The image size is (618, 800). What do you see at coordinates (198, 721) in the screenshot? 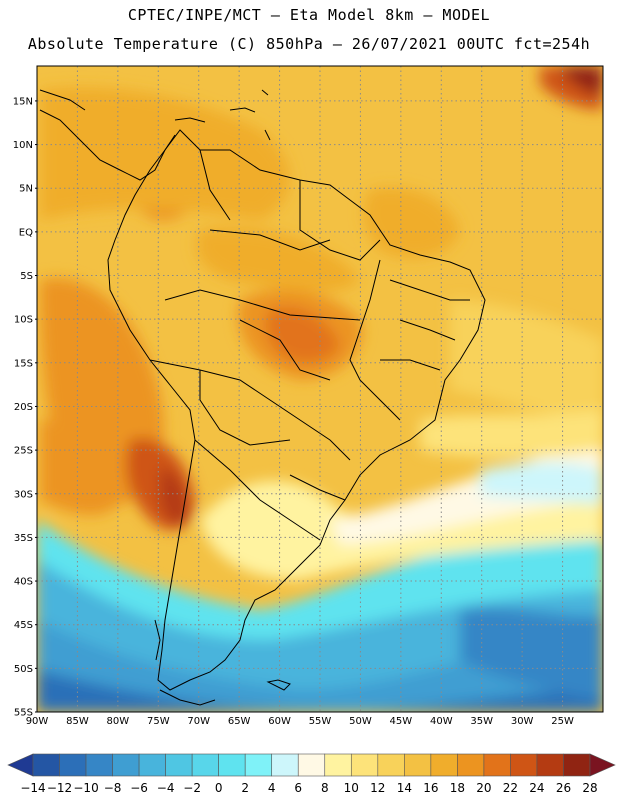
I see `lon-label: 70W` at bounding box center [198, 721].